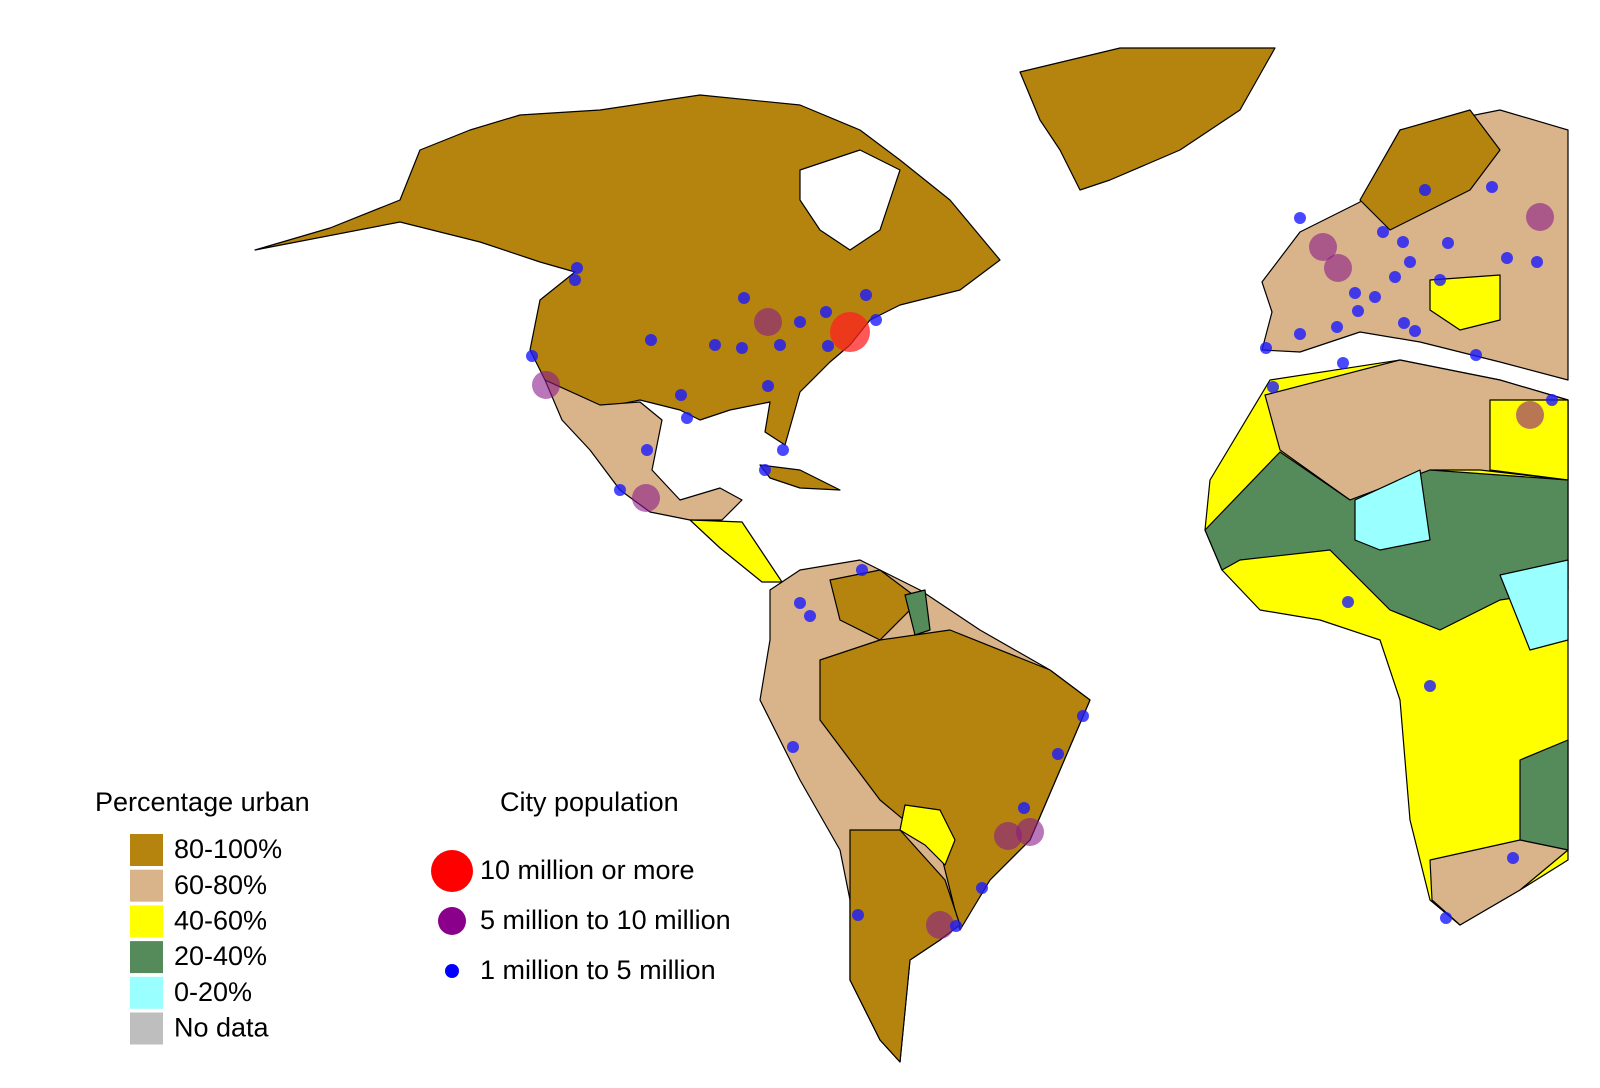 The image size is (1600, 1088). What do you see at coordinates (213, 992) in the screenshot?
I see `legend-label: 0-20%` at bounding box center [213, 992].